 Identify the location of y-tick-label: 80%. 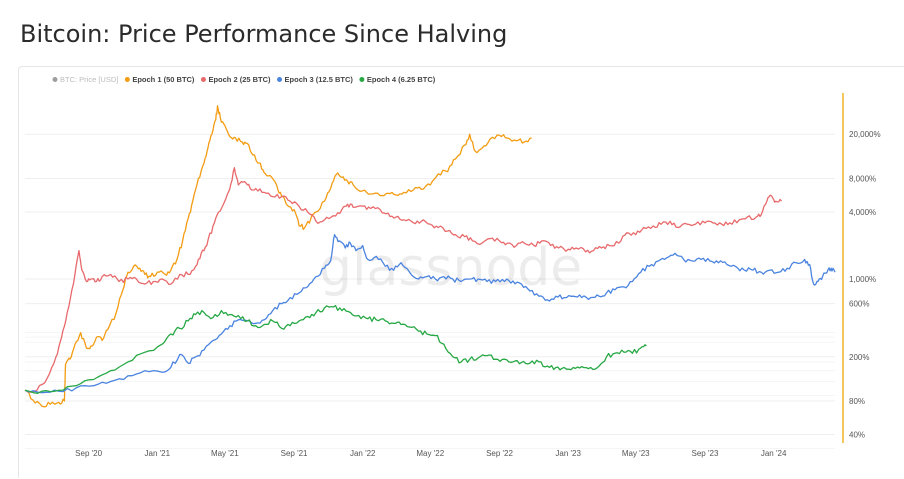
(857, 401).